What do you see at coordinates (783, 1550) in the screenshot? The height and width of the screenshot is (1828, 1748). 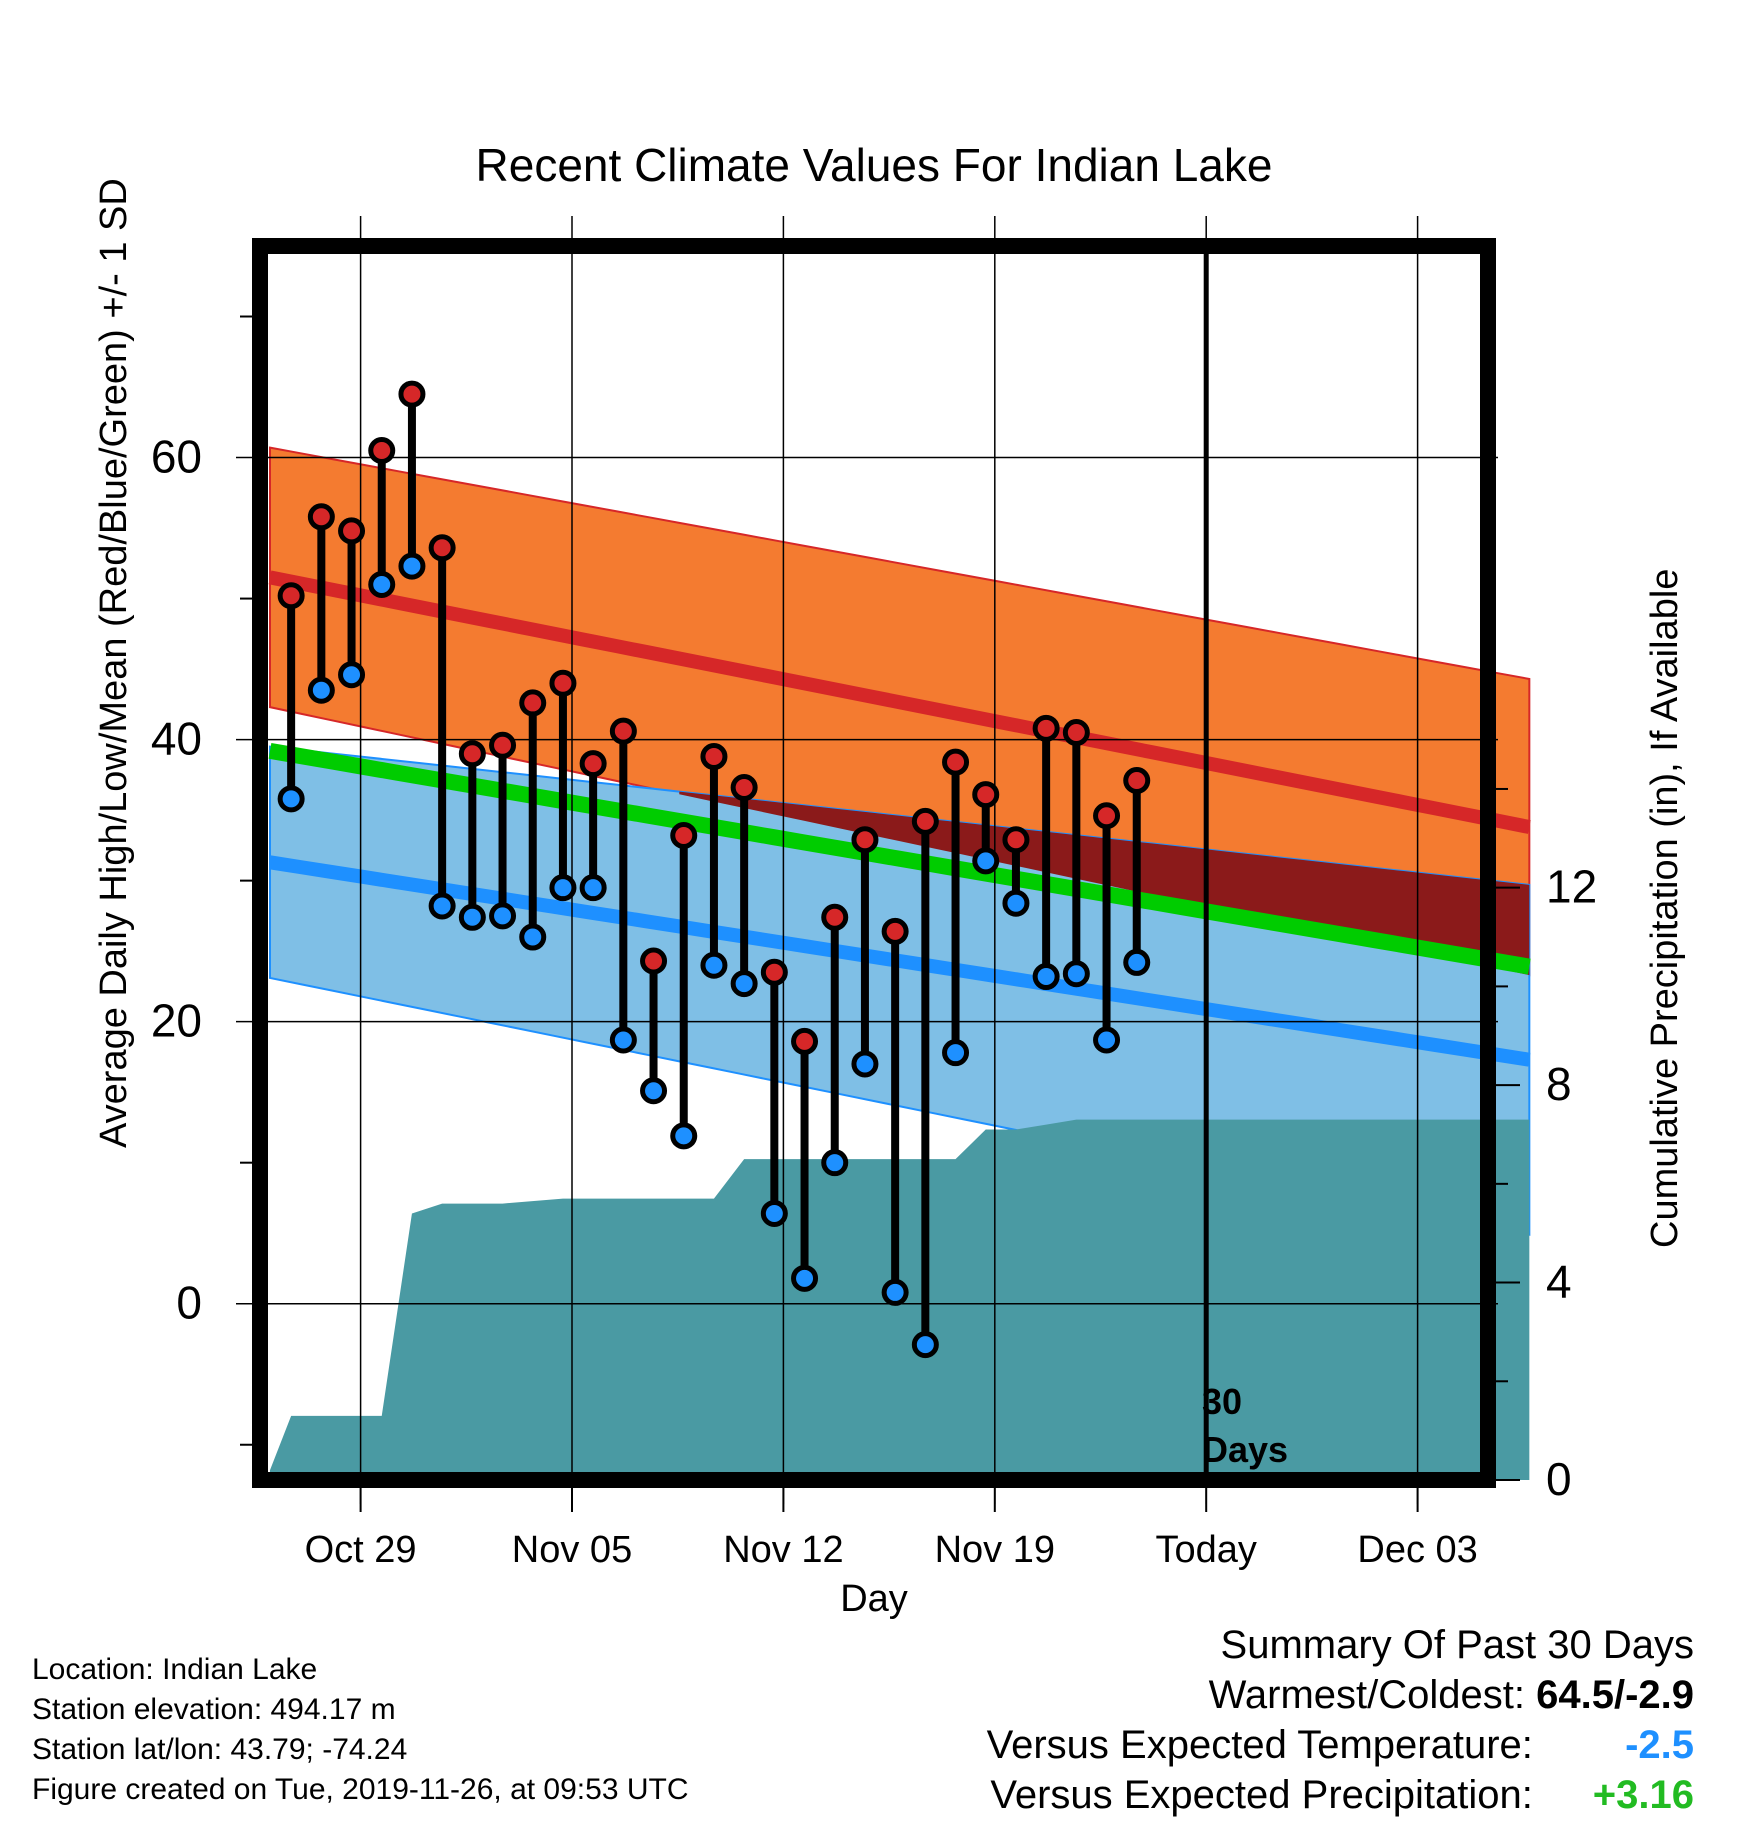 I see `x-tick-label-2: Nov 12` at bounding box center [783, 1550].